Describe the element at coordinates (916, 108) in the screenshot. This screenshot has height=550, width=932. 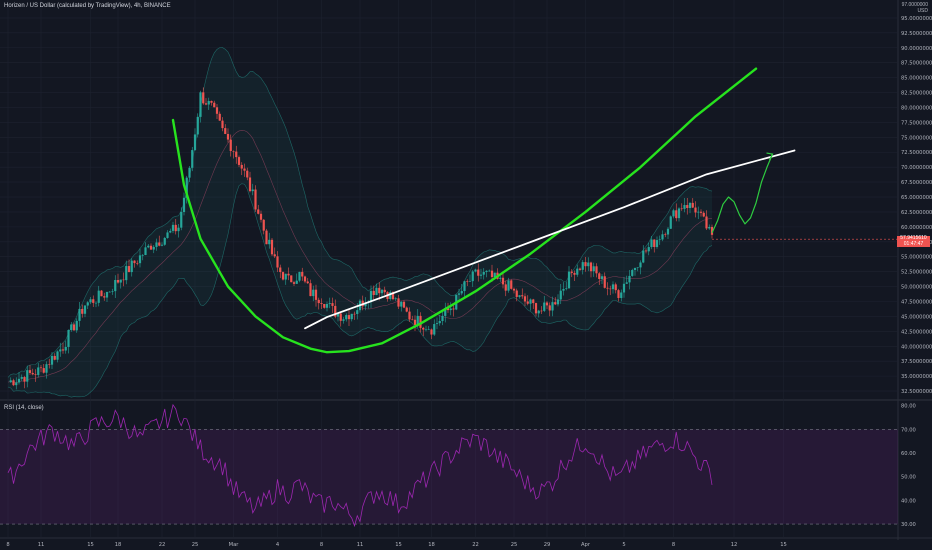
I see `price-tick-label: 80.0000000` at that location.